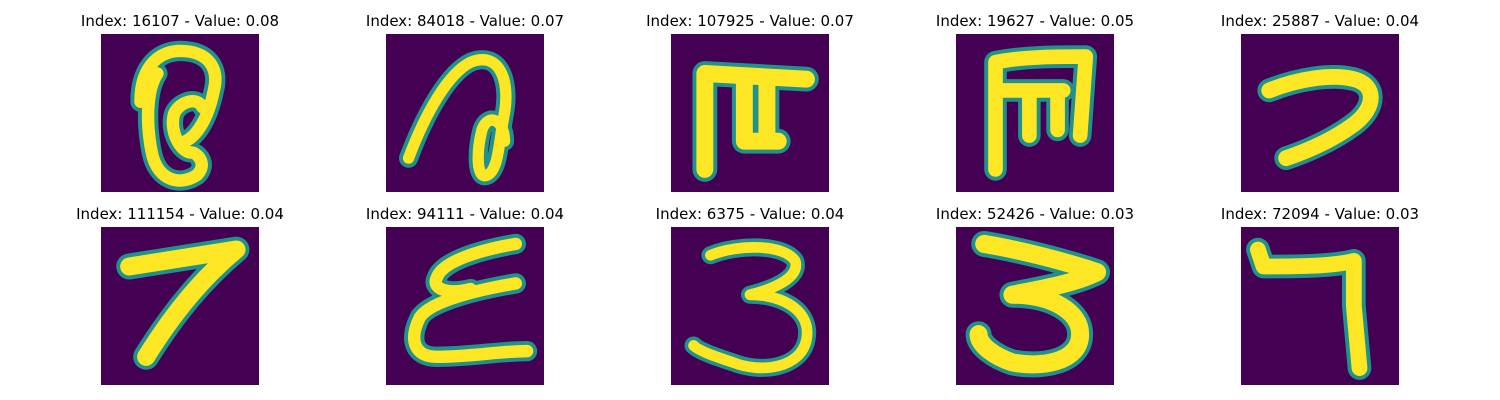  I want to click on grid-cell-2: Index: 84018 - Value: 0.07, so click(465, 103).